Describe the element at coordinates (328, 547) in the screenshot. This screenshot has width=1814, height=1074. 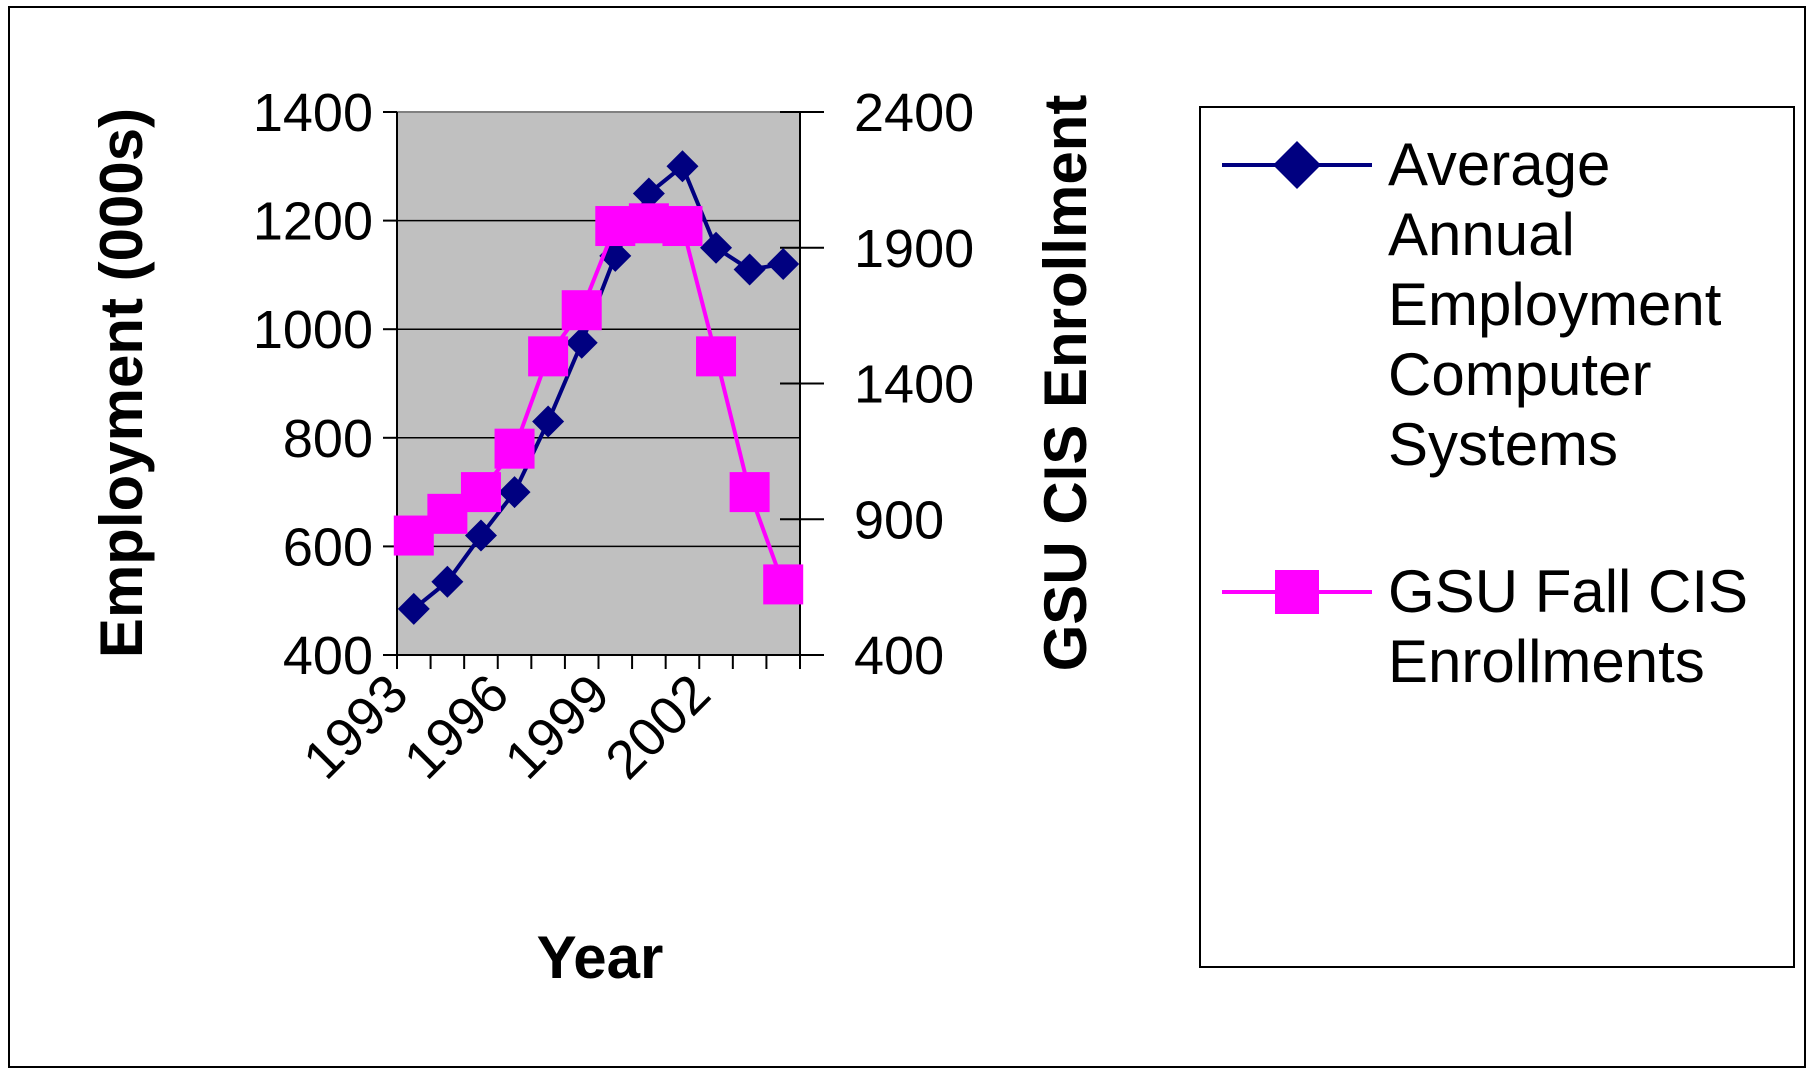
I see `left-tick-label: 600` at that location.